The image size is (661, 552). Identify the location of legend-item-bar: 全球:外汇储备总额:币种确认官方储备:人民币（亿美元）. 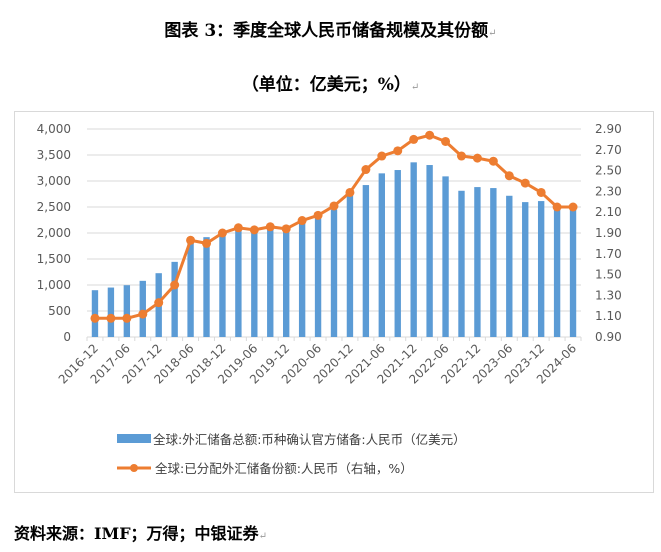
(291, 438).